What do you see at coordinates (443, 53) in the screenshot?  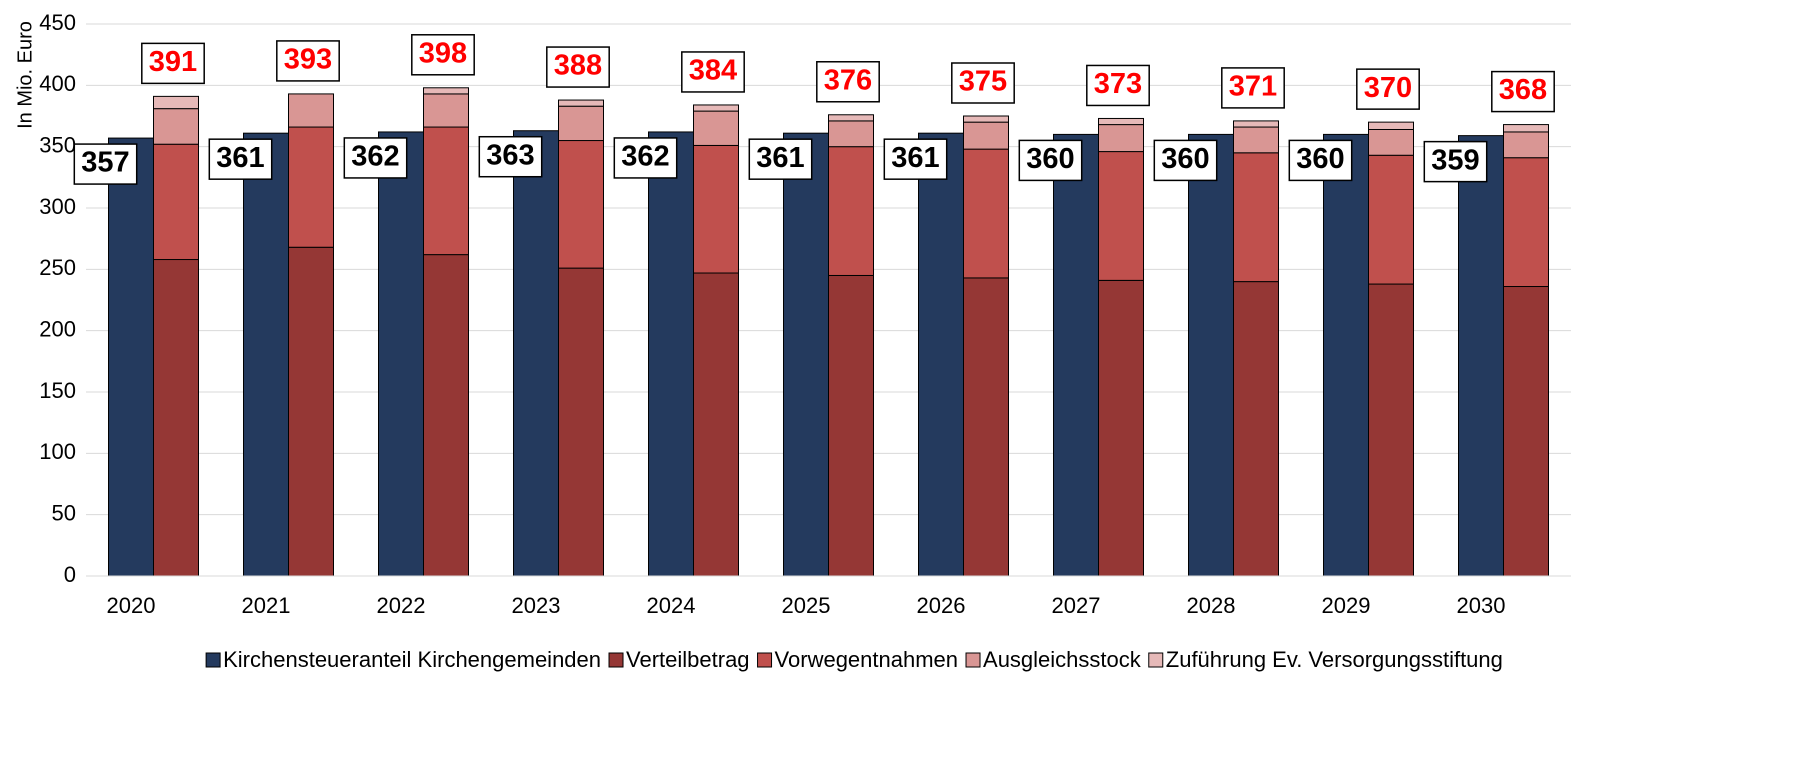 I see `data-label: 398` at bounding box center [443, 53].